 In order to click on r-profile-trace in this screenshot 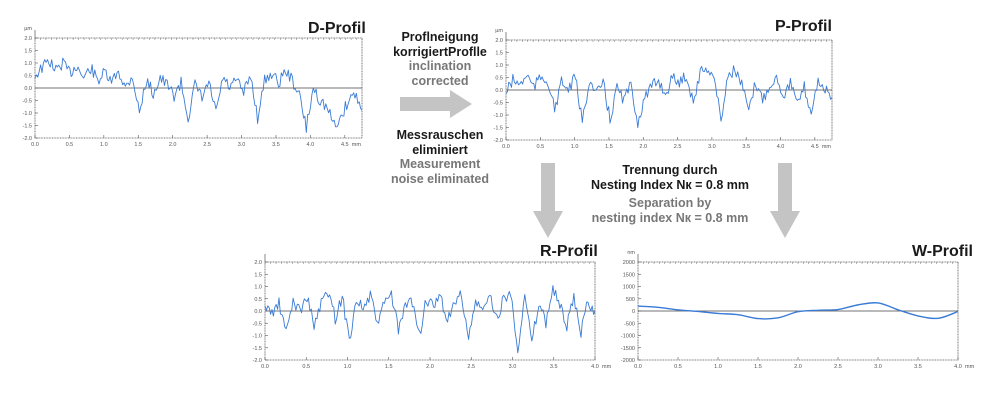, I will do `click(430, 319)`.